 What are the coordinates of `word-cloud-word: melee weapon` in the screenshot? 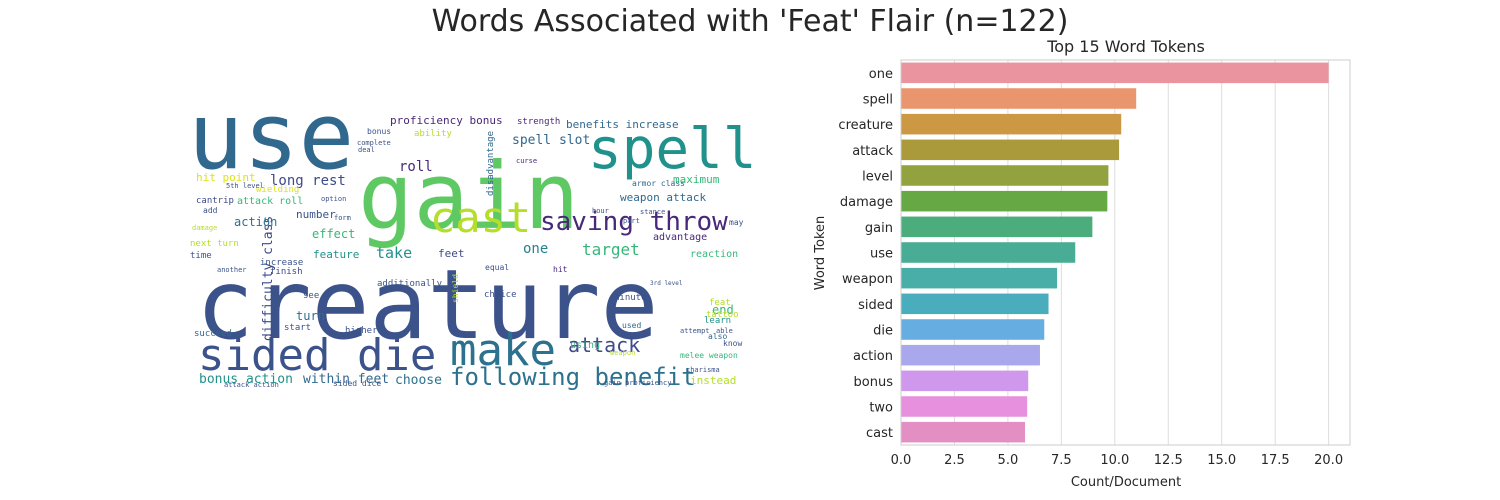 It's located at (709, 355).